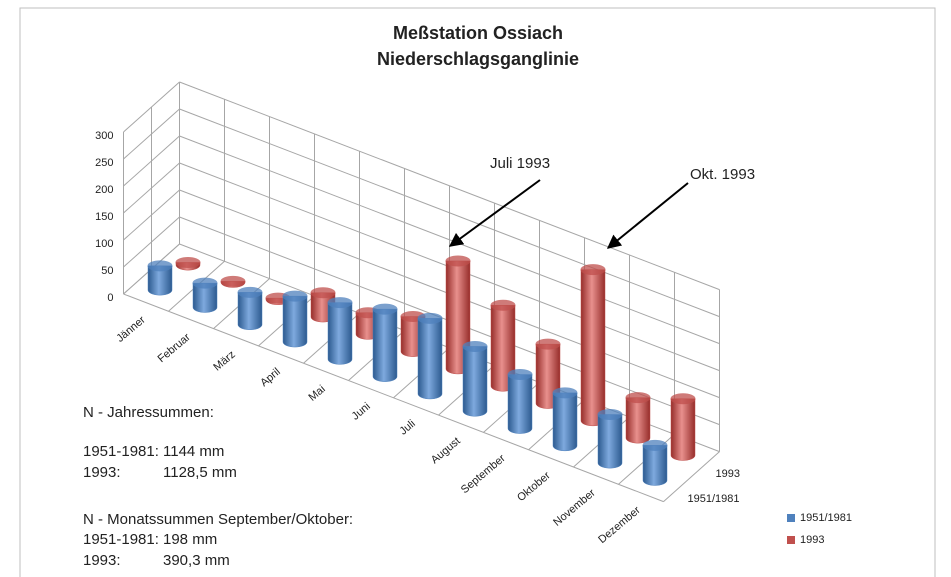 The width and height of the screenshot is (951, 577). I want to click on y-tick-label: 250, so click(104, 163).